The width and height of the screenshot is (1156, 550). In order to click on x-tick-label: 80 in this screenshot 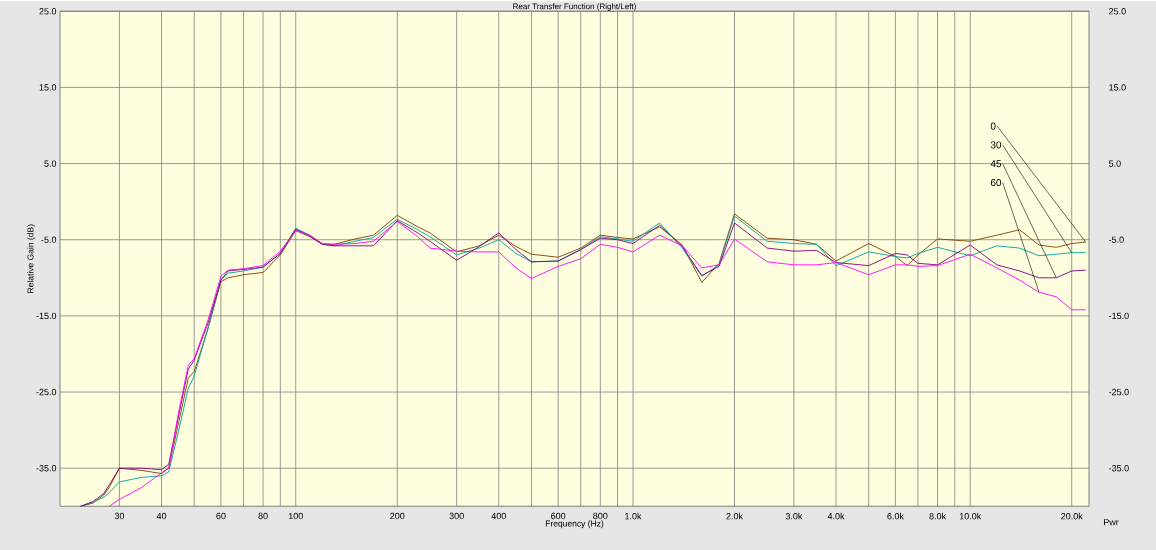, I will do `click(263, 516)`.